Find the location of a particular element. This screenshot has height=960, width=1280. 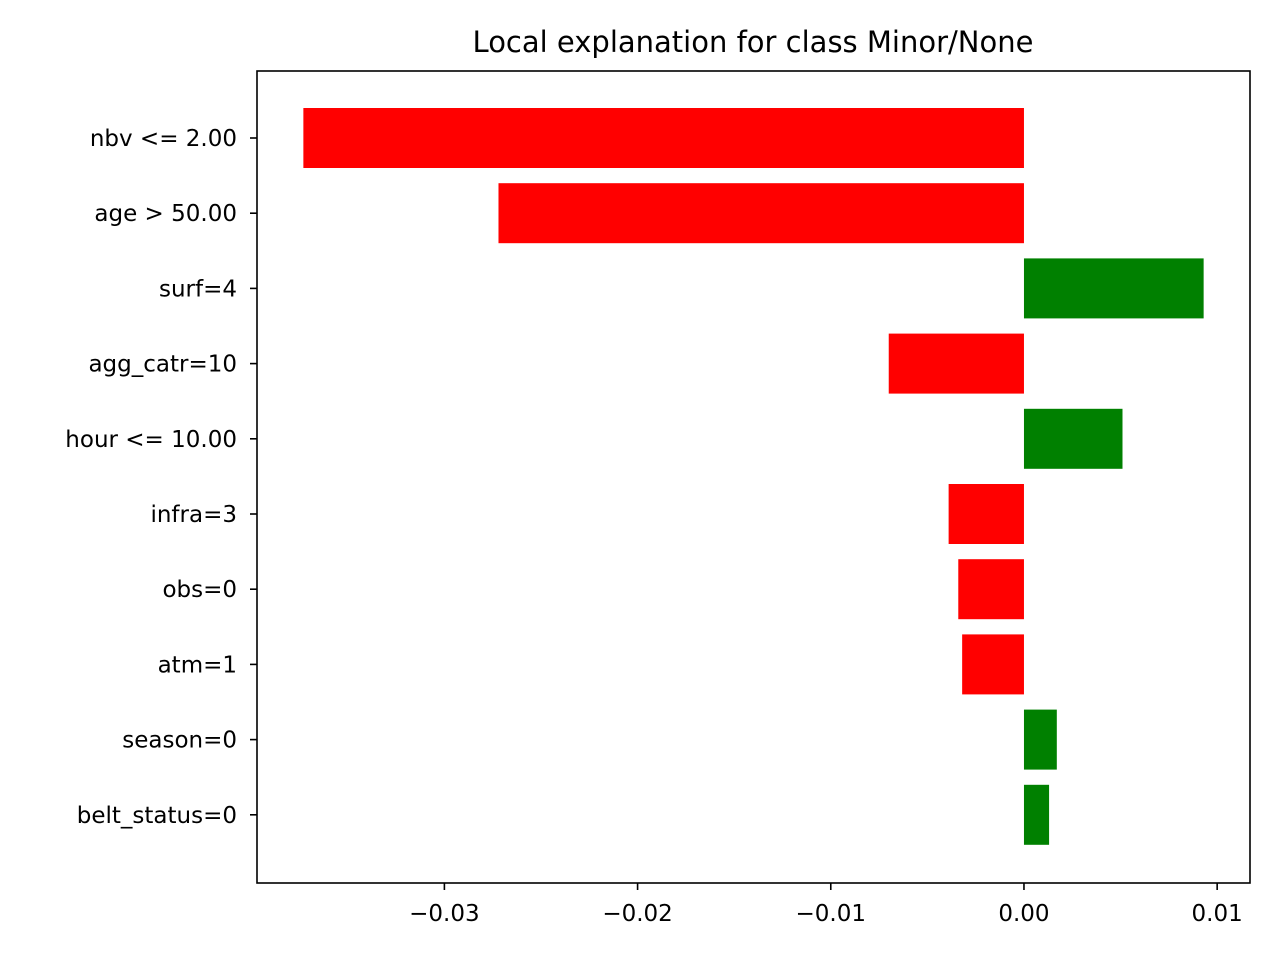

x-tick-label: −0.03 is located at coordinates (444, 914).